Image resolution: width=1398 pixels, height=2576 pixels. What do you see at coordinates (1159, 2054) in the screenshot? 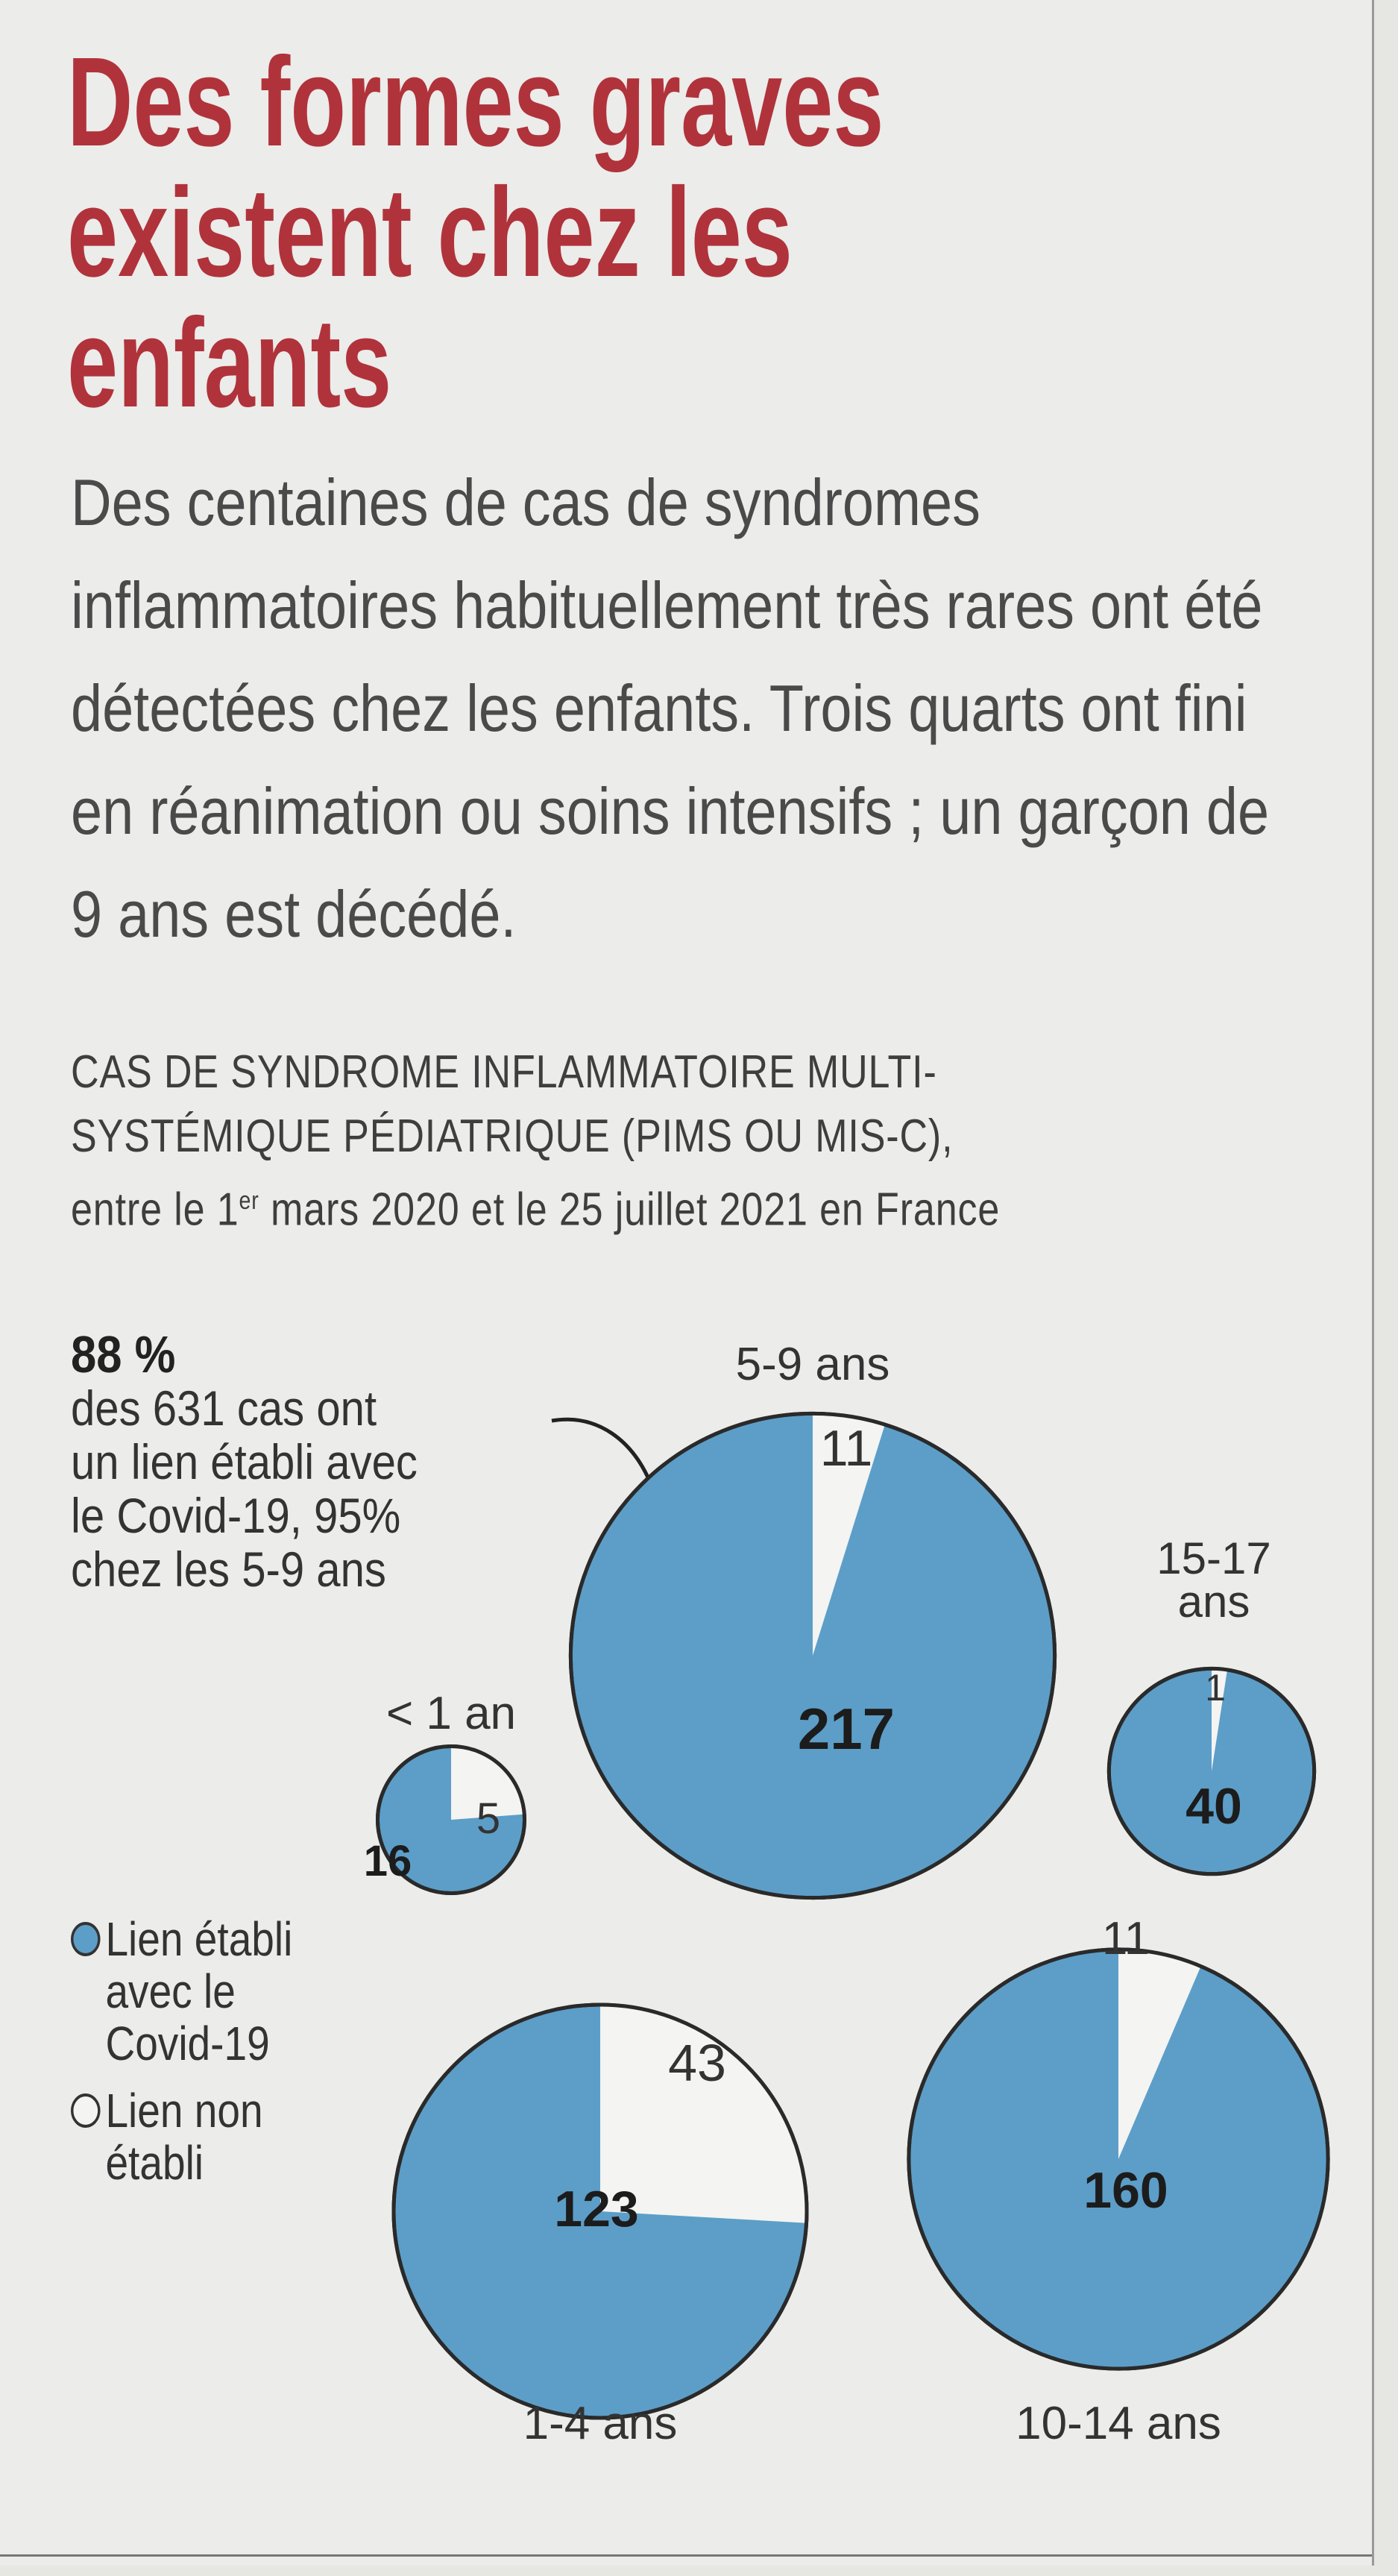
I see `pie-not-linked-slice-10-14-ans` at bounding box center [1159, 2054].